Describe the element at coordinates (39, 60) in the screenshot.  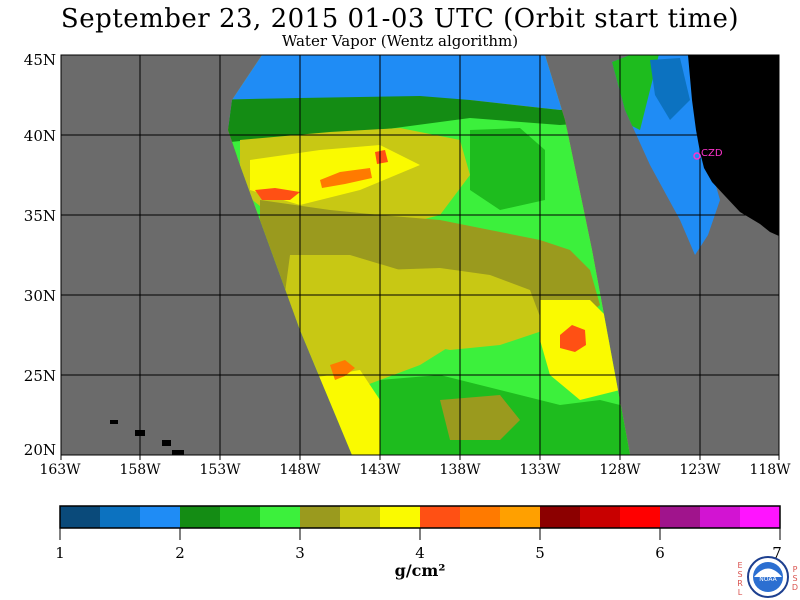
I see `lat-label-45n: 45N` at that location.